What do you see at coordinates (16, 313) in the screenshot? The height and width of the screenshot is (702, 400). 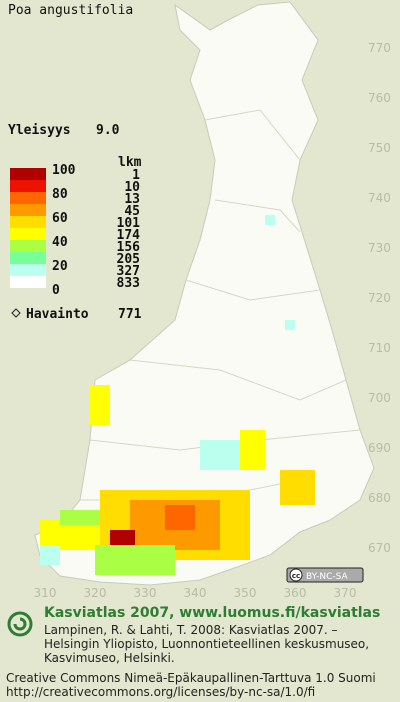 I see `observation-marker` at bounding box center [16, 313].